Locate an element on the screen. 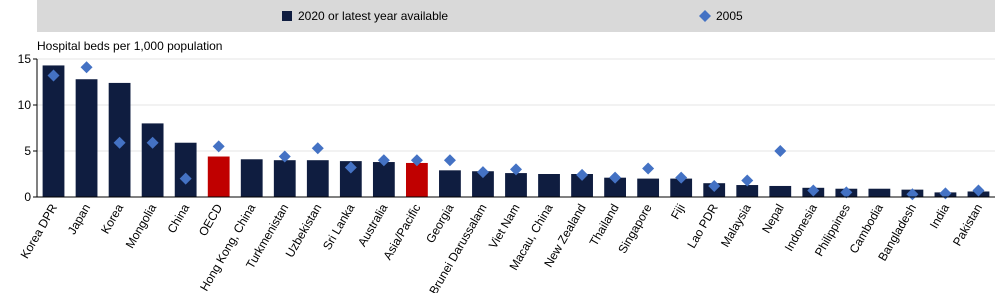 The width and height of the screenshot is (1000, 298). y-tick-label: 15 is located at coordinates (25, 59).